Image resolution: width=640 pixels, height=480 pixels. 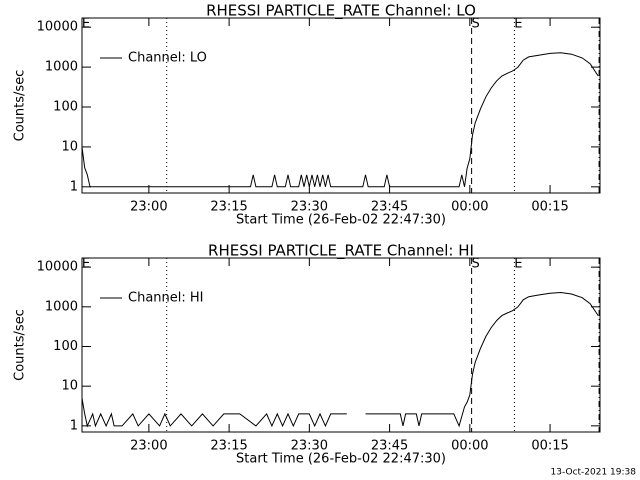 What do you see at coordinates (166, 298) in the screenshot?
I see `legend-label: Channel: HI` at bounding box center [166, 298].